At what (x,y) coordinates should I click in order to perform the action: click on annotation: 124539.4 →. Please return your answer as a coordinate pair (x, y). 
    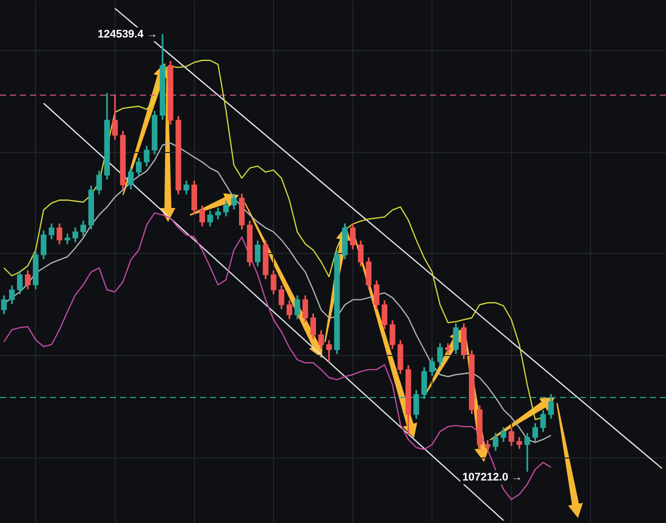
    Looking at the image, I should click on (128, 34).